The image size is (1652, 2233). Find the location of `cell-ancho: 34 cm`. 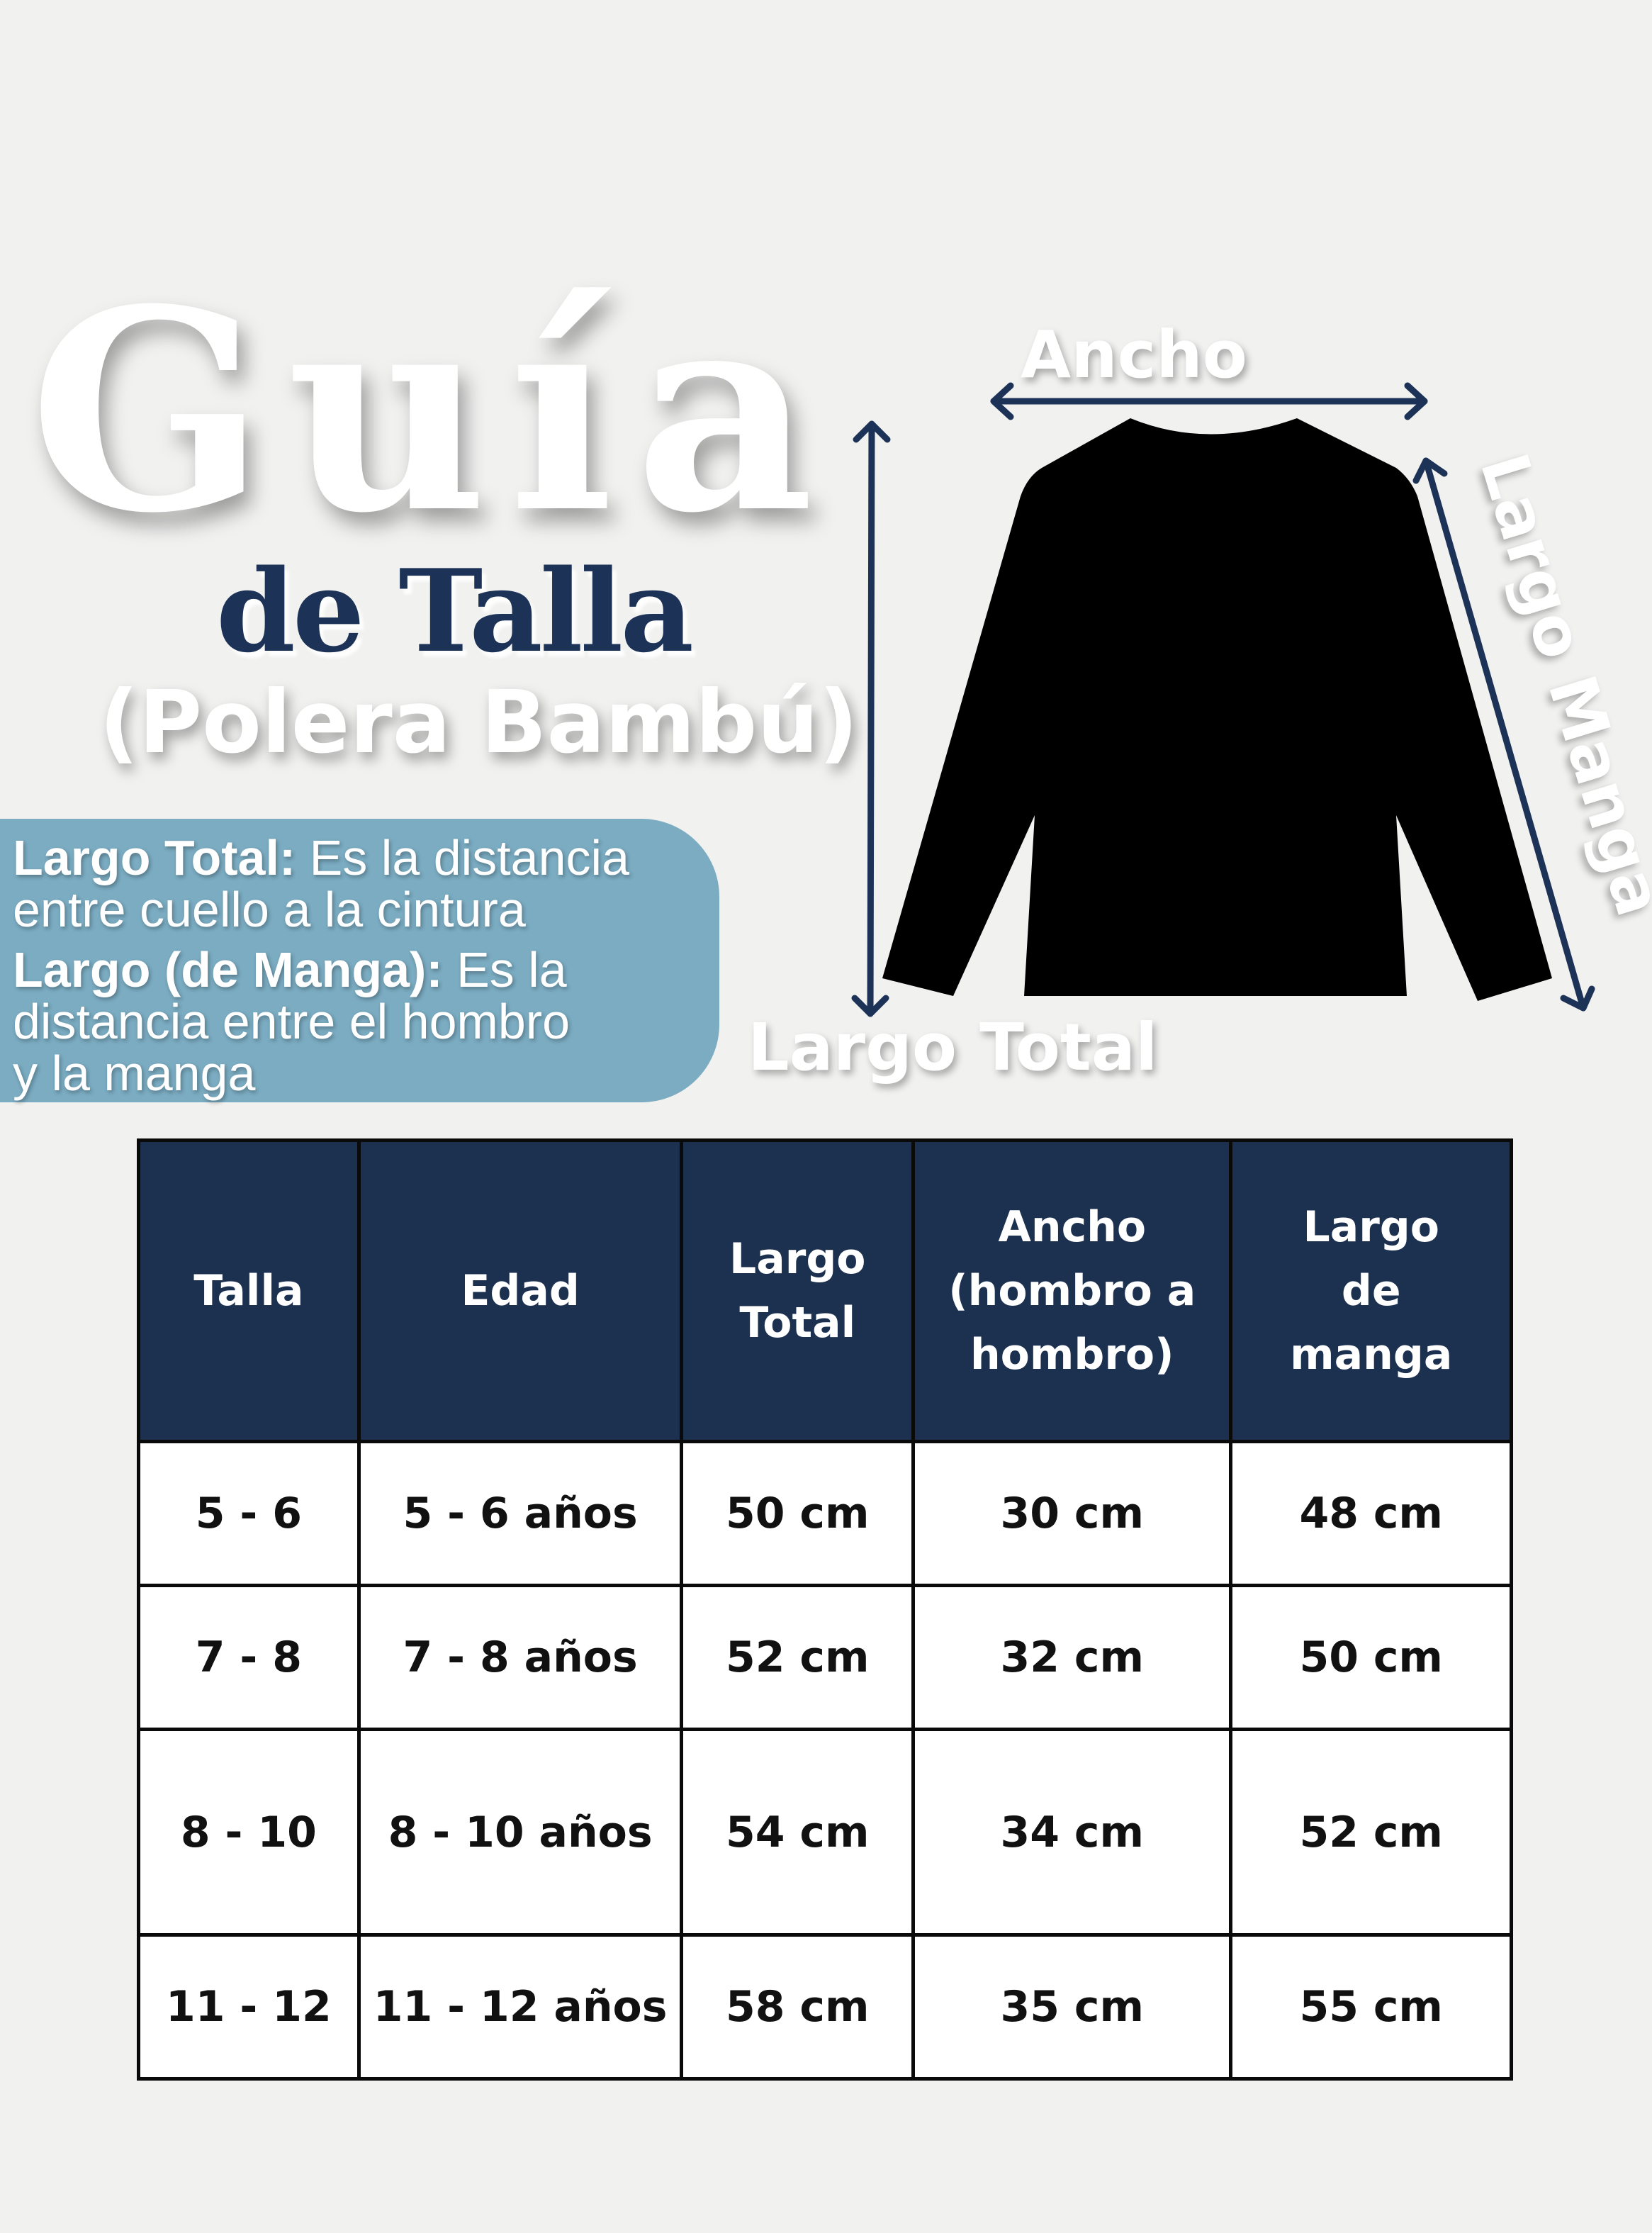

cell-ancho: 34 cm is located at coordinates (1072, 1832).